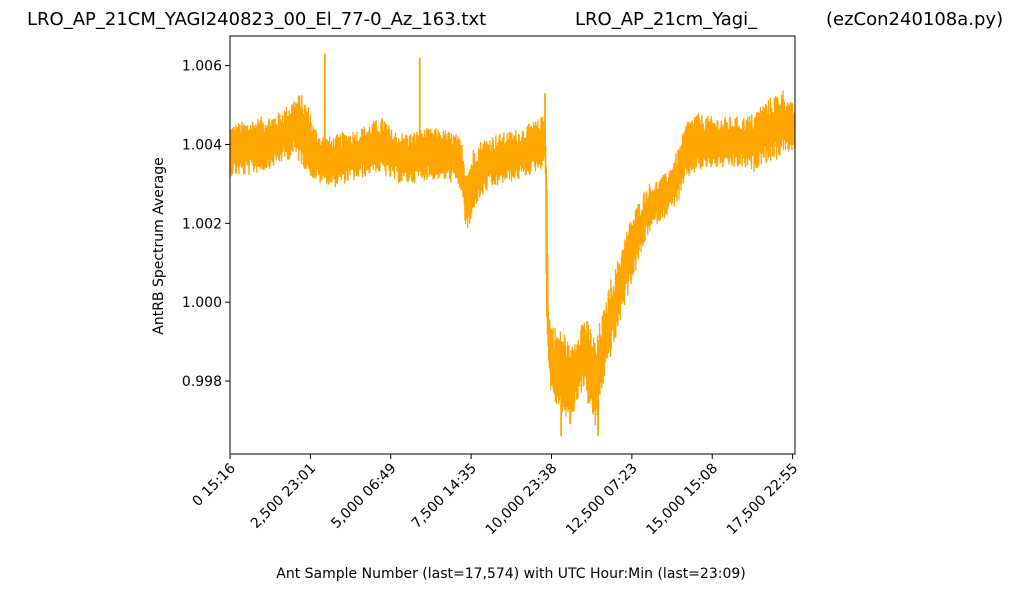 Image resolution: width=1024 pixels, height=591 pixels. I want to click on x-tick-label: 15,000 15:08, so click(682, 500).